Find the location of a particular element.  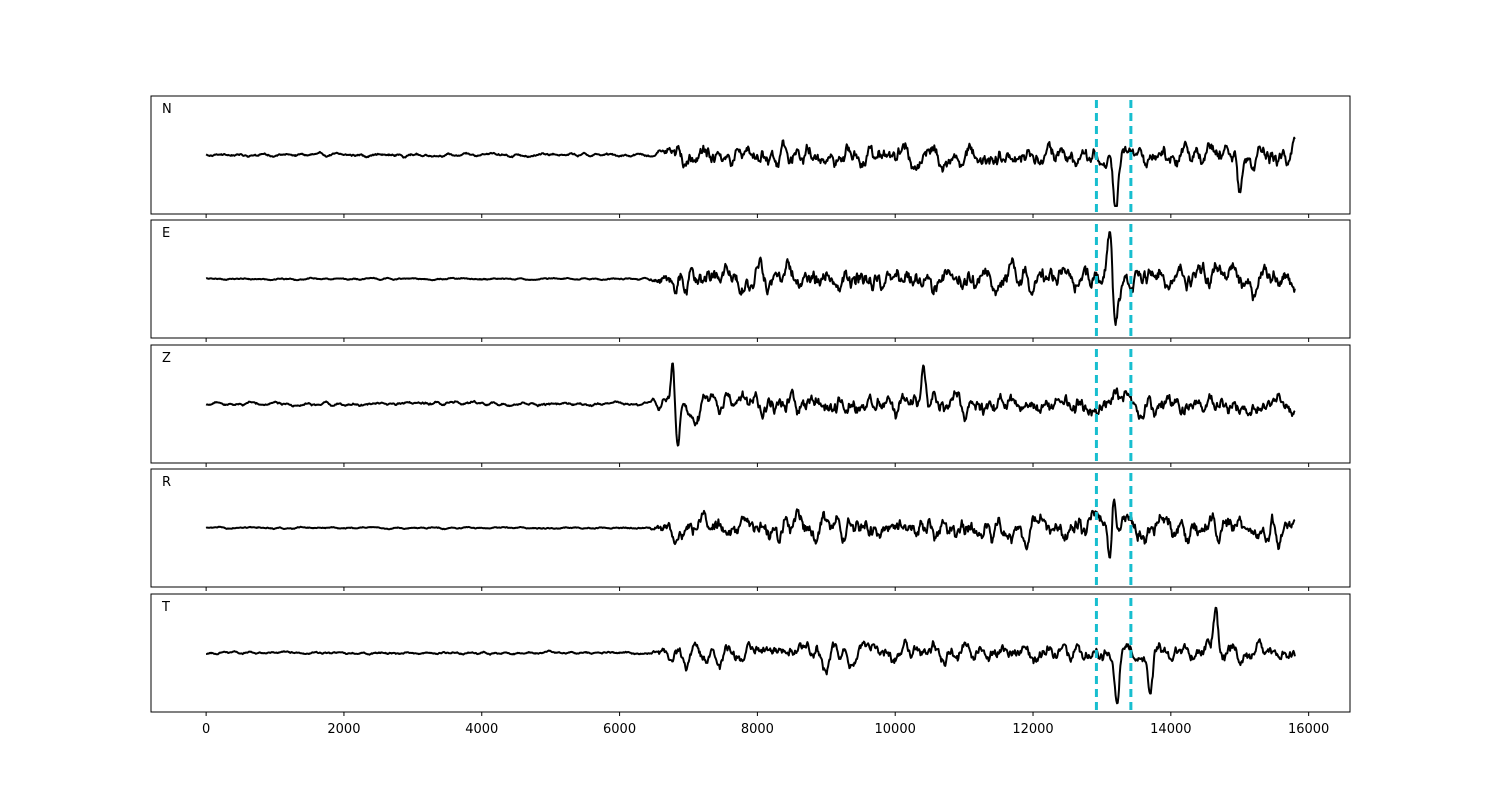

panel-frame-Z is located at coordinates (750, 404).